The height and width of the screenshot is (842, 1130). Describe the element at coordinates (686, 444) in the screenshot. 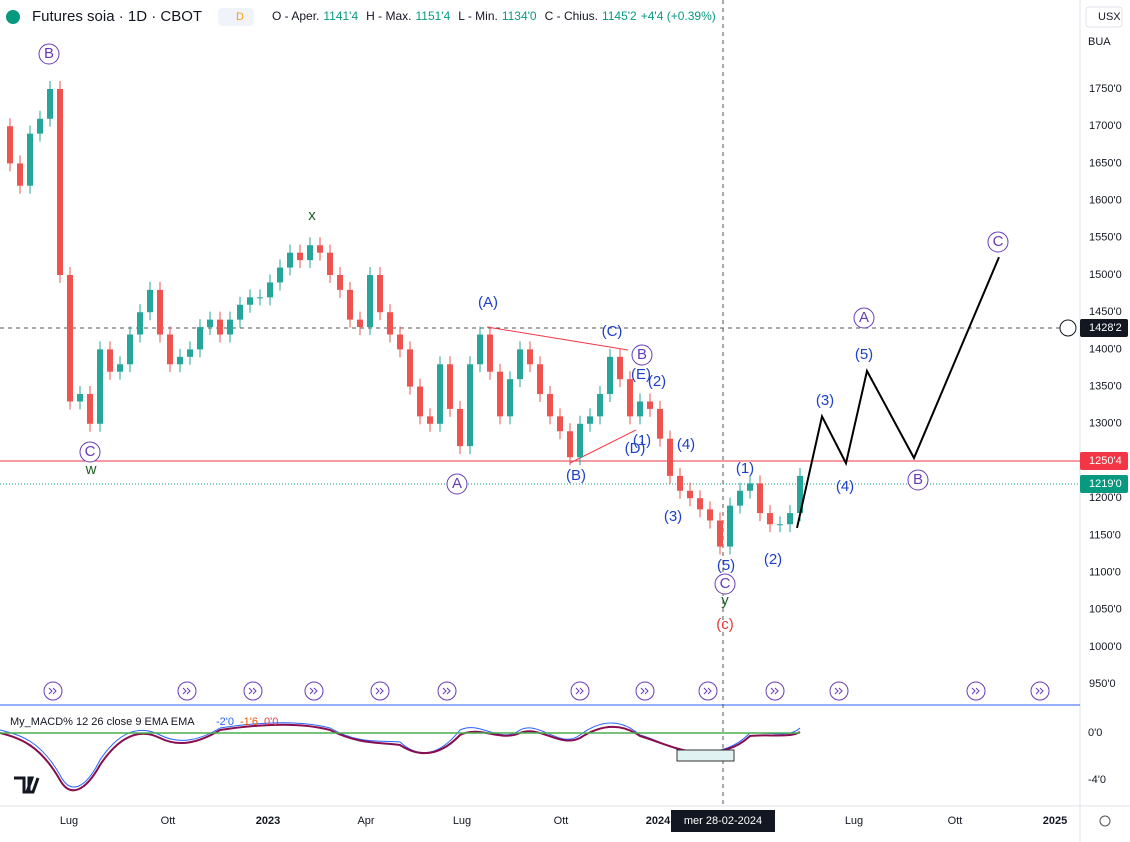

I see `wave-label: (4)` at that location.